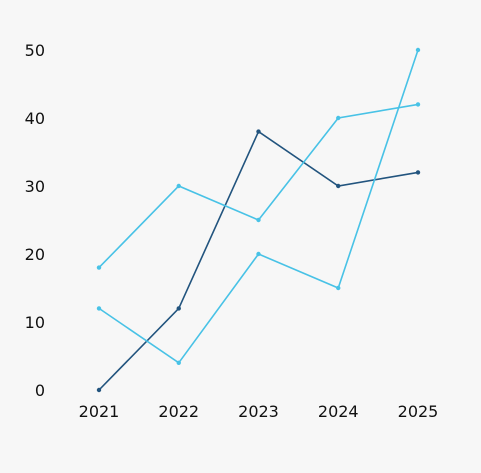  What do you see at coordinates (418, 411) in the screenshot?
I see `x-tick-label: 2025` at bounding box center [418, 411].